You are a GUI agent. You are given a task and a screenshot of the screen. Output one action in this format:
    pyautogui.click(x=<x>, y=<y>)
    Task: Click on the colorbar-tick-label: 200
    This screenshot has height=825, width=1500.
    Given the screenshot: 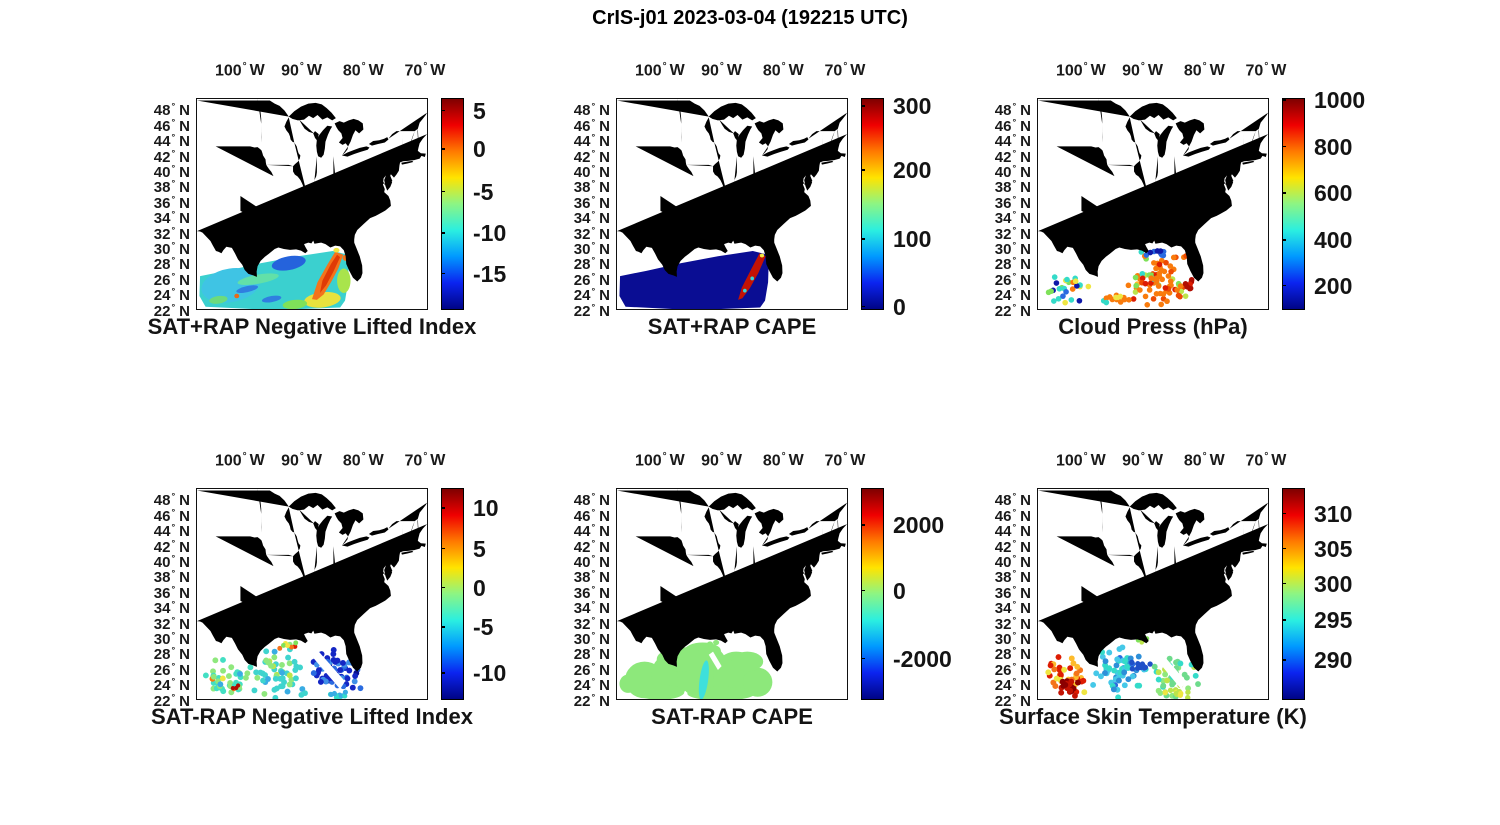 What is the action you would take?
    pyautogui.click(x=912, y=170)
    